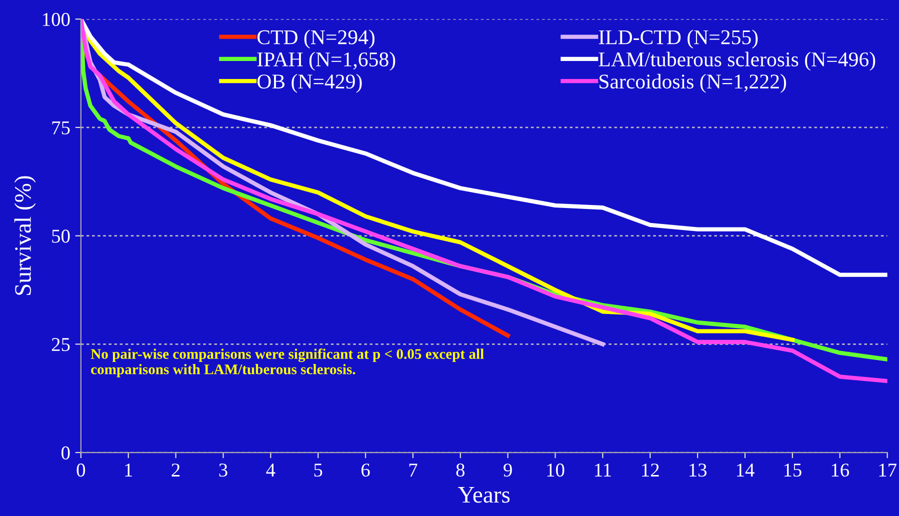  What do you see at coordinates (693, 83) in the screenshot?
I see `legend-label: Sarcoidosis (N=1,222)` at bounding box center [693, 83].